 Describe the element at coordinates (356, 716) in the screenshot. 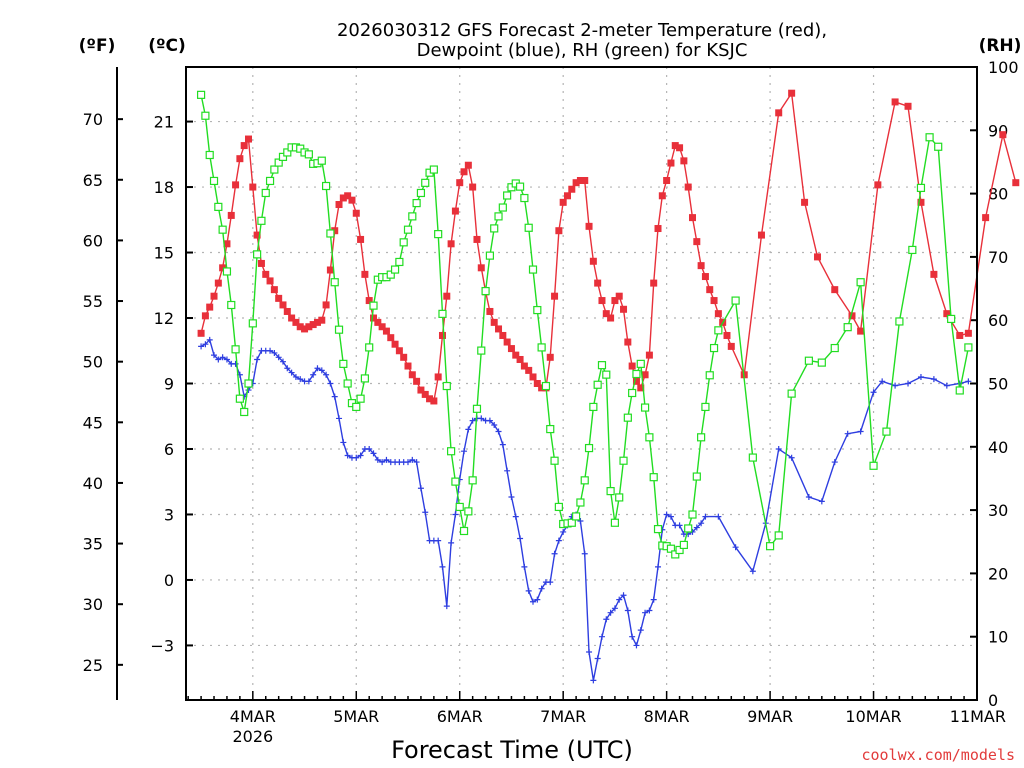

I see `time-tick-label: 5MAR` at that location.